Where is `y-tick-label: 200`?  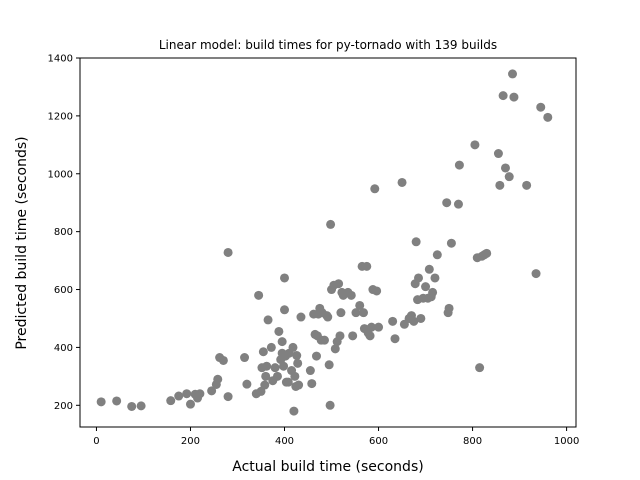 y-tick-label: 200 is located at coordinates (63, 406).